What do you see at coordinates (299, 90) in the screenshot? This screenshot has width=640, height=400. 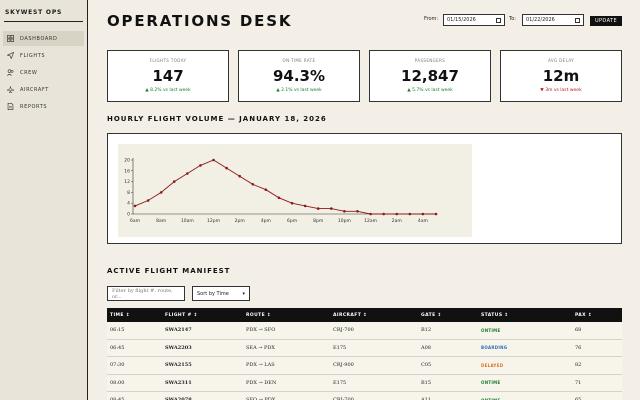 I see `kpi-delta: ▲ 2.1% vs last week` at bounding box center [299, 90].